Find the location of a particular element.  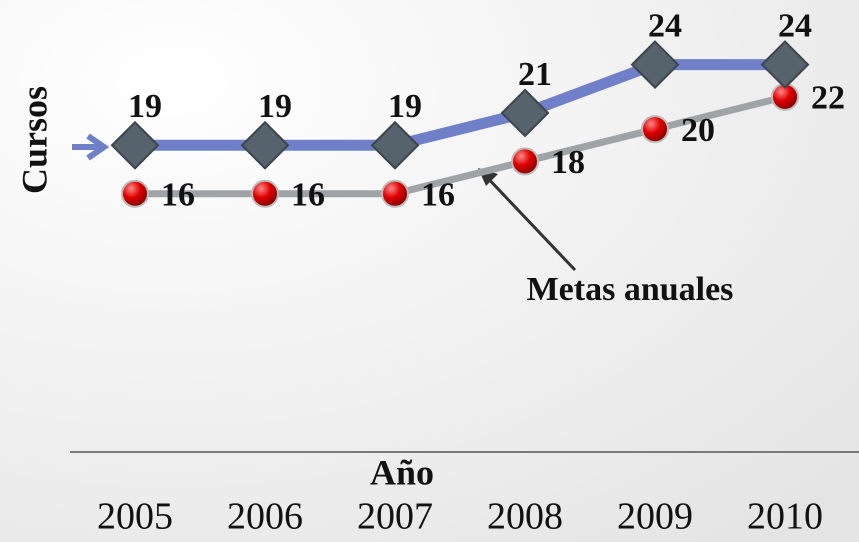

data-label: 22 is located at coordinates (828, 98).